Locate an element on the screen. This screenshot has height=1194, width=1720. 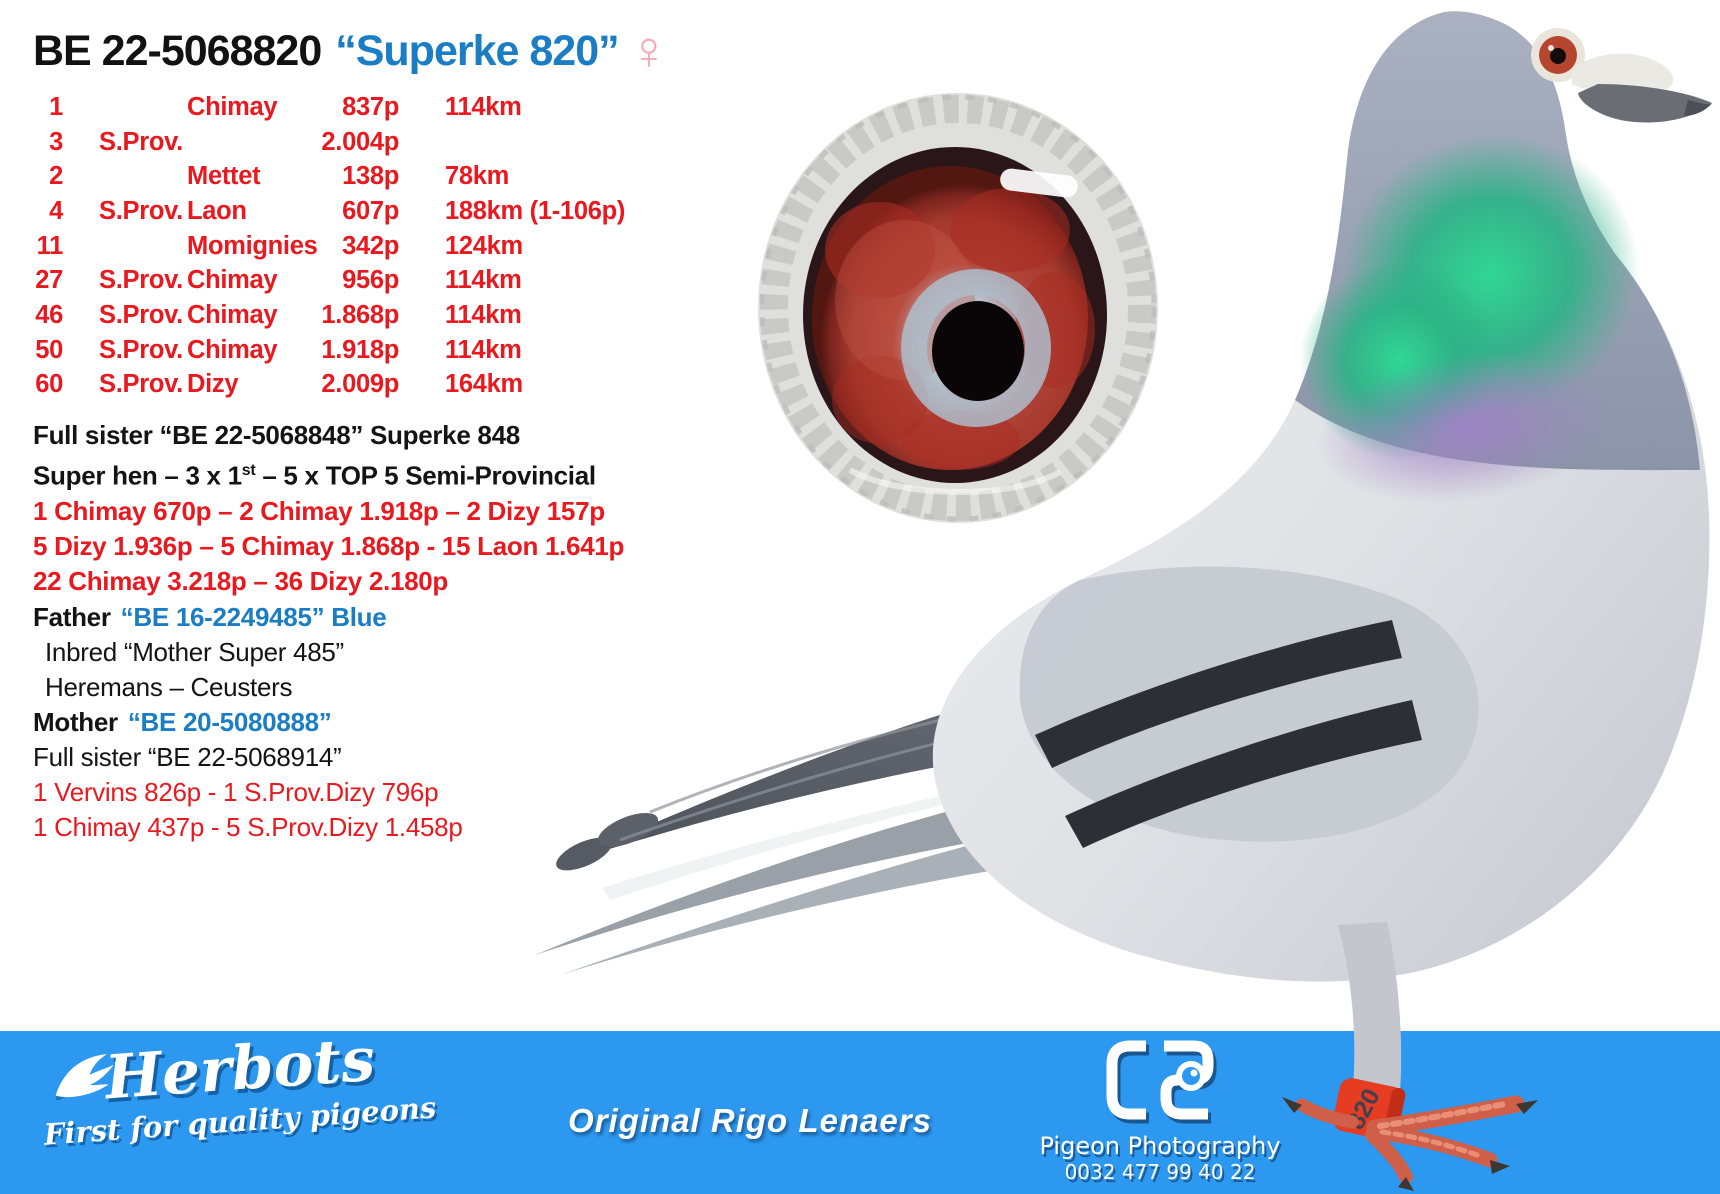
result-race: Dizy is located at coordinates (213, 384).